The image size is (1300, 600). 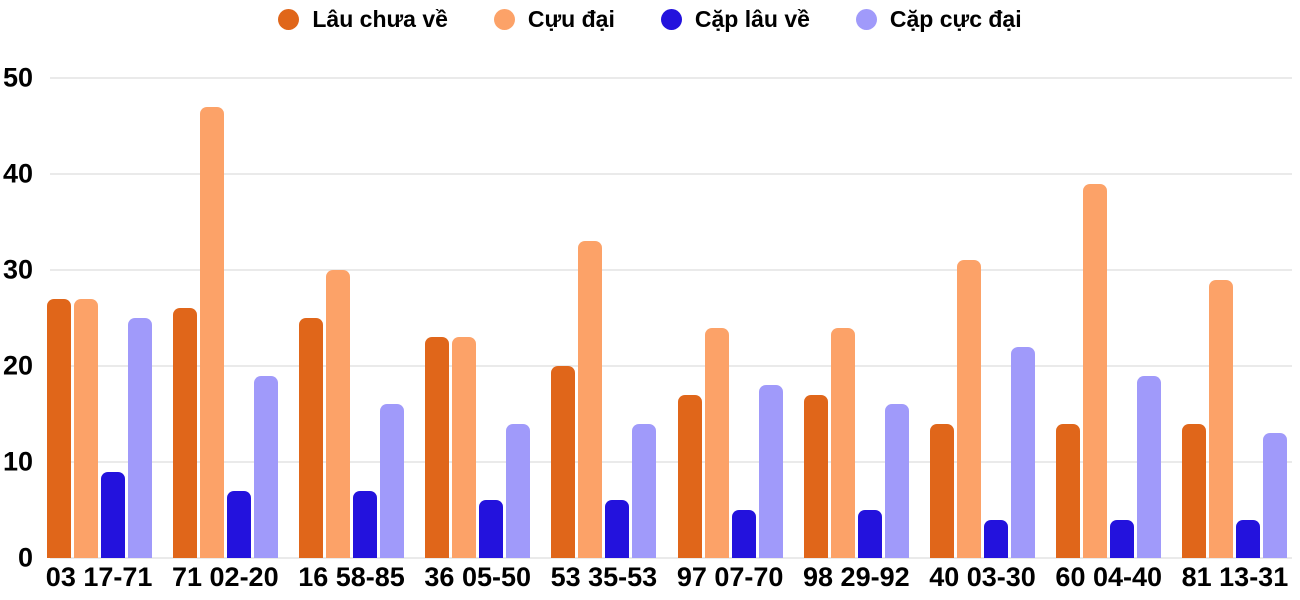 I want to click on x-tick-label: 36 05-50, so click(x=477, y=577).